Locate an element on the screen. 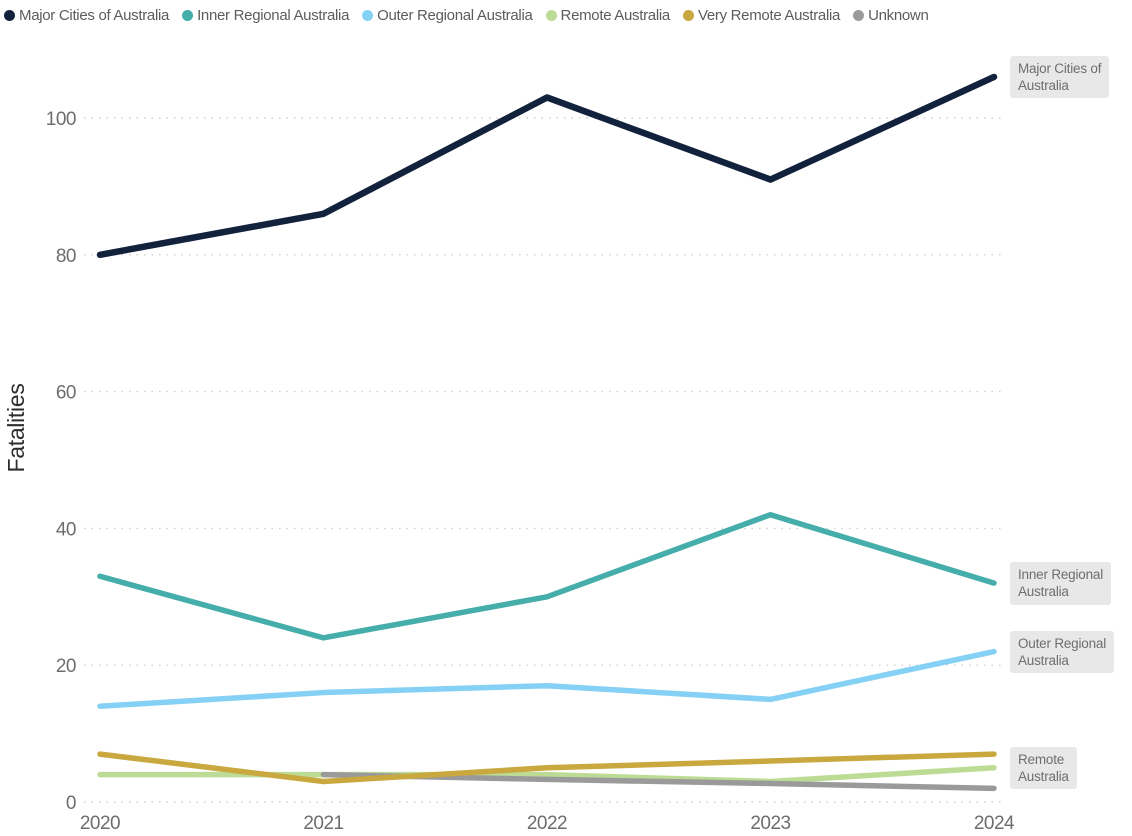 This screenshot has width=1132, height=836. legend-label: Very Remote Australia is located at coordinates (769, 15).